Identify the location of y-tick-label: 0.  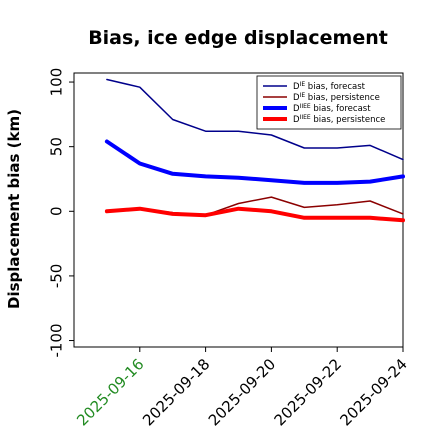
(56, 212).